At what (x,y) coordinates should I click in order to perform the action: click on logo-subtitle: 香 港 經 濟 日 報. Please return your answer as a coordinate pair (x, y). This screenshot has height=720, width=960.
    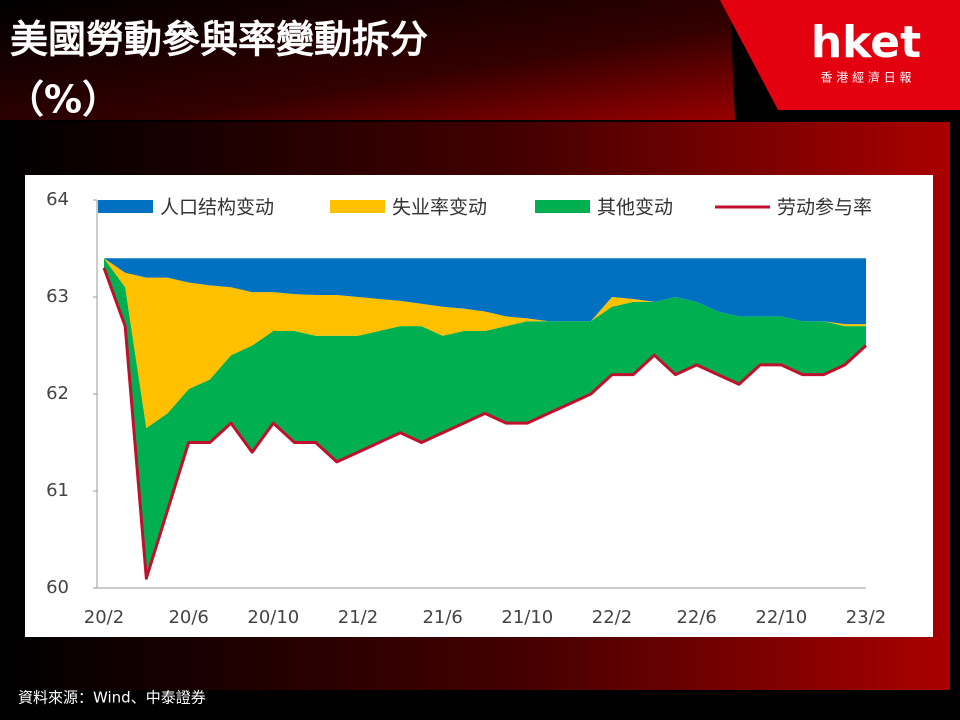
    Looking at the image, I should click on (865, 77).